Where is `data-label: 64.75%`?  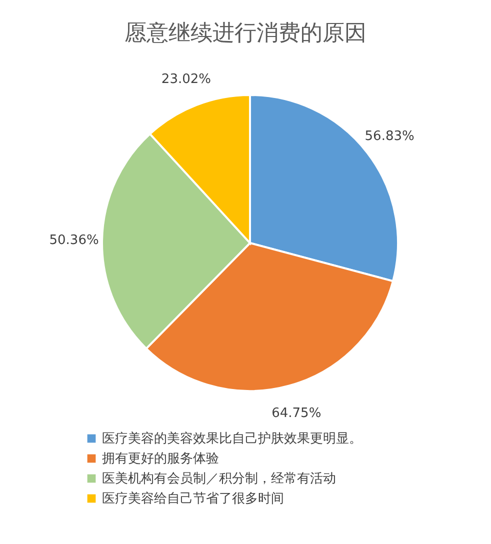 data-label: 64.75% is located at coordinates (297, 413).